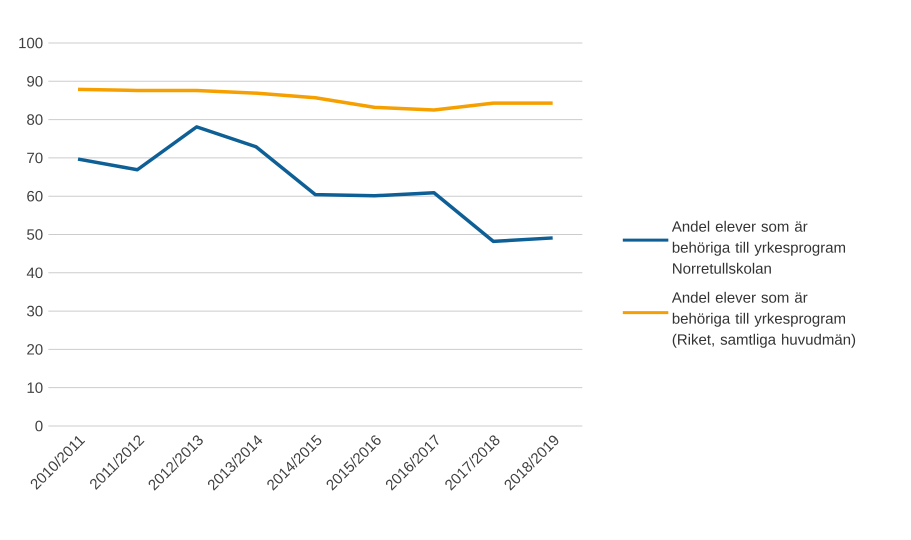 The image size is (911, 540). I want to click on y-tick-label: 10, so click(35, 387).